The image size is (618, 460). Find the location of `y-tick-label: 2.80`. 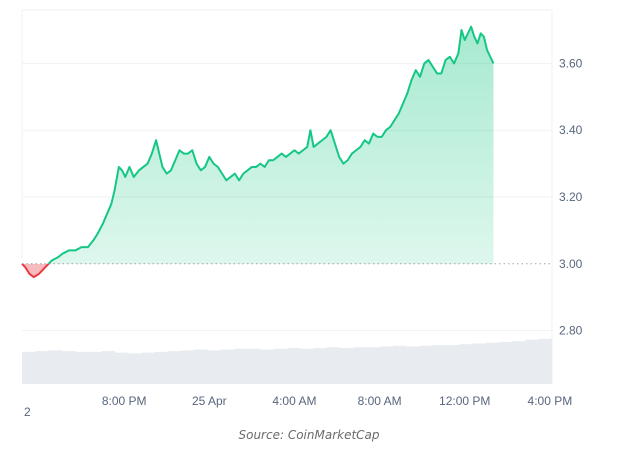

y-tick-label: 2.80 is located at coordinates (571, 331).